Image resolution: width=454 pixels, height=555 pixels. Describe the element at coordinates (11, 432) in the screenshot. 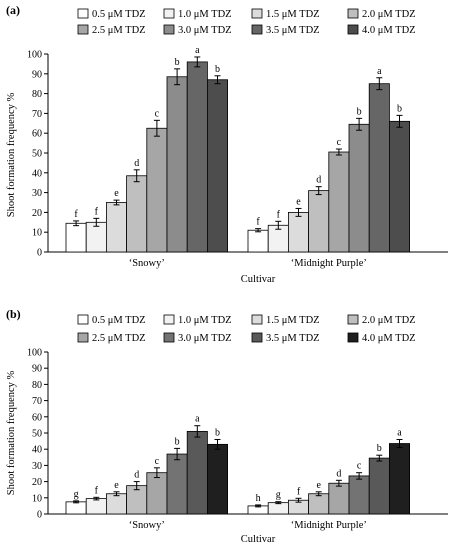

I see `y-axis-title: Shoot formation frequency %` at that location.